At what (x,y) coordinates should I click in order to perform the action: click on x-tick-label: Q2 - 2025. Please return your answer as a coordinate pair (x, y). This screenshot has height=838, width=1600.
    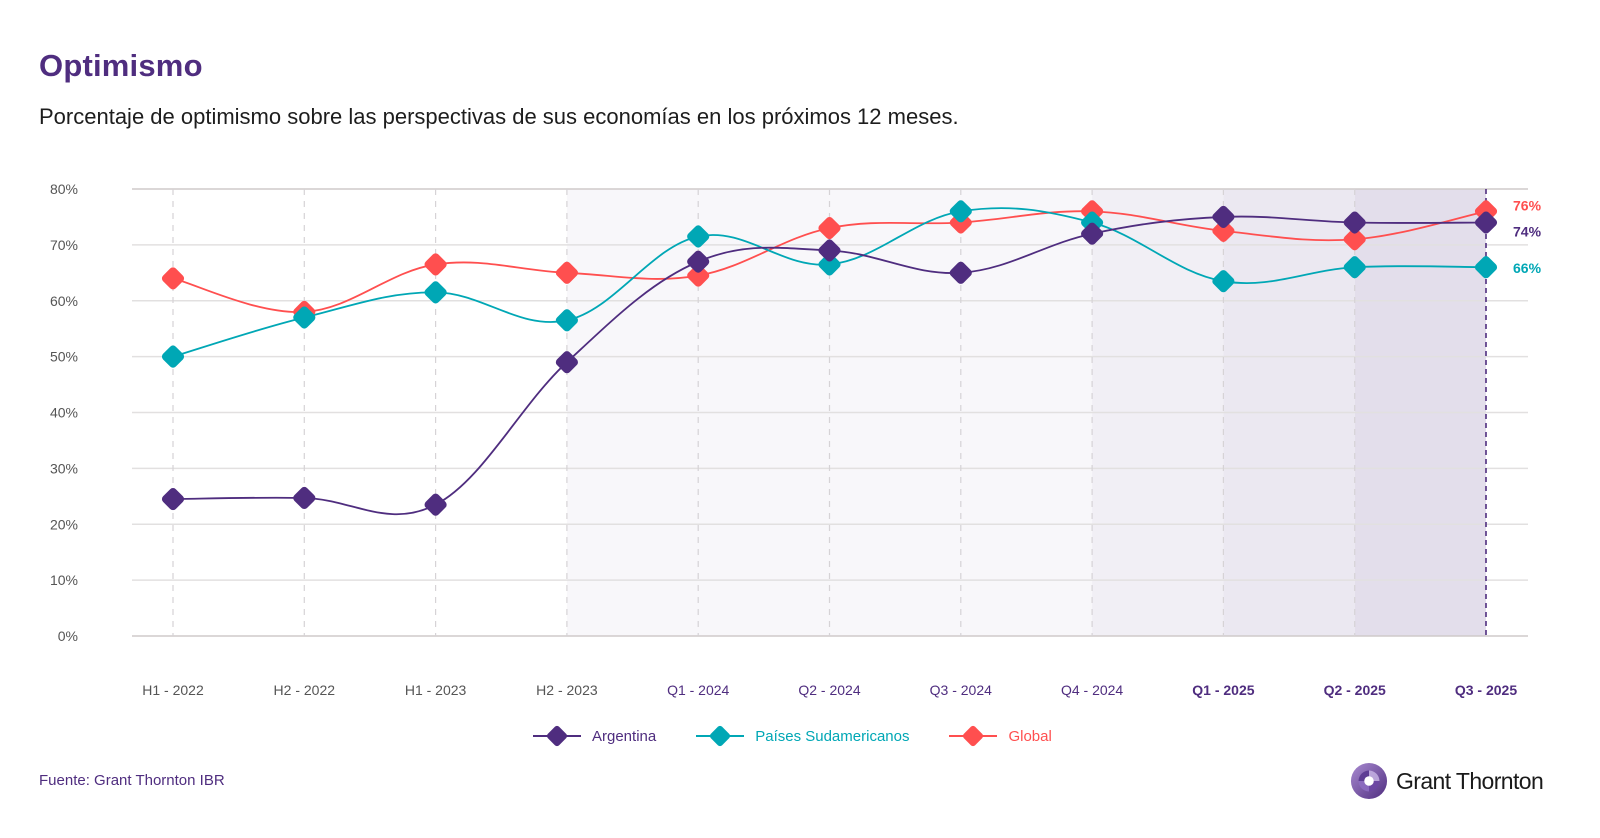
    Looking at the image, I should click on (1355, 690).